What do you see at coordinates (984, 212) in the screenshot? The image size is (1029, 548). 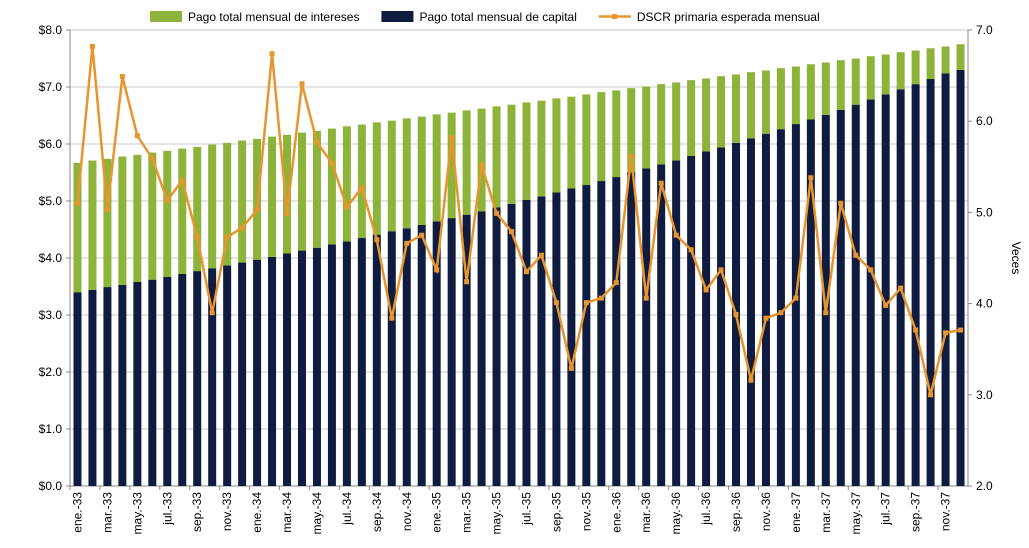 I see `y2-tick-label: 5.0` at bounding box center [984, 212].